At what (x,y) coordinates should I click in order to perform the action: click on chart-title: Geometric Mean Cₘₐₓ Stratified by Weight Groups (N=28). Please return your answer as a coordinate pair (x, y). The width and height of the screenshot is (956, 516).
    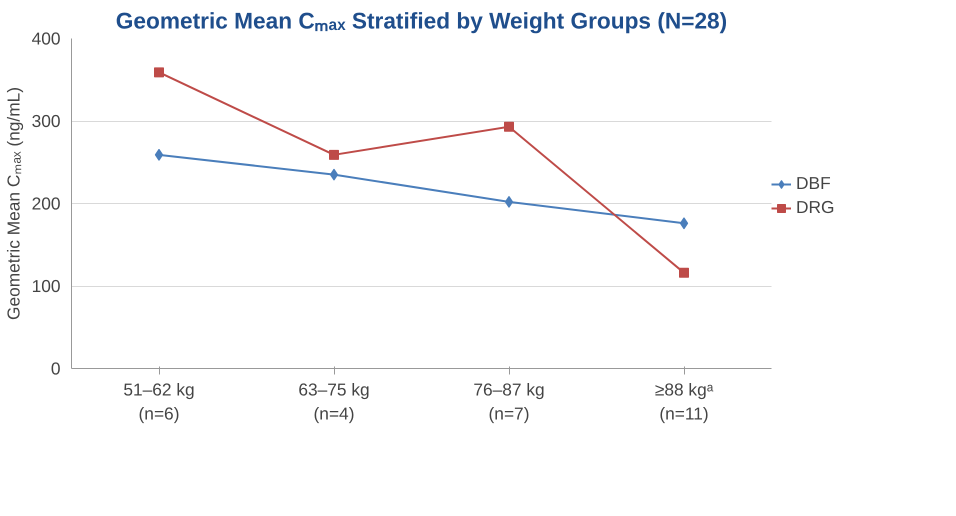
    Looking at the image, I should click on (422, 21).